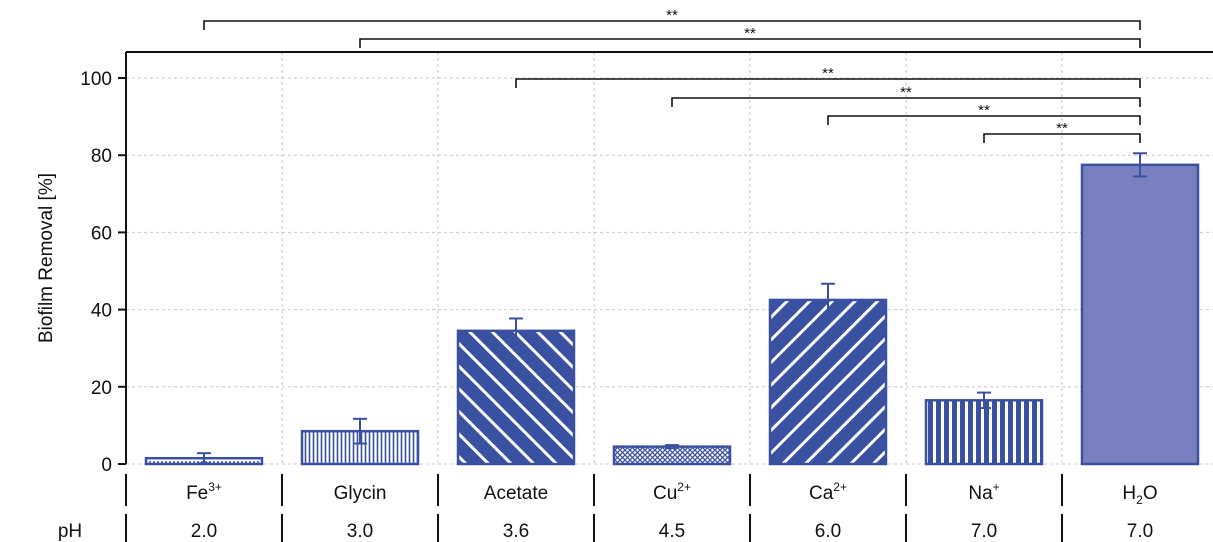  What do you see at coordinates (204, 531) in the screenshot?
I see `ph-value: 2.0` at bounding box center [204, 531].